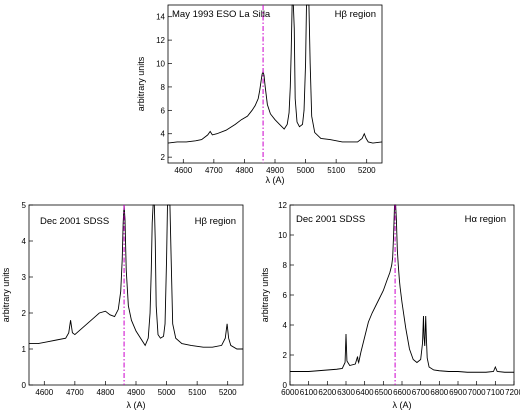  What do you see at coordinates (327, 392) in the screenshot?
I see `x-tick-label: 6200` at bounding box center [327, 392].